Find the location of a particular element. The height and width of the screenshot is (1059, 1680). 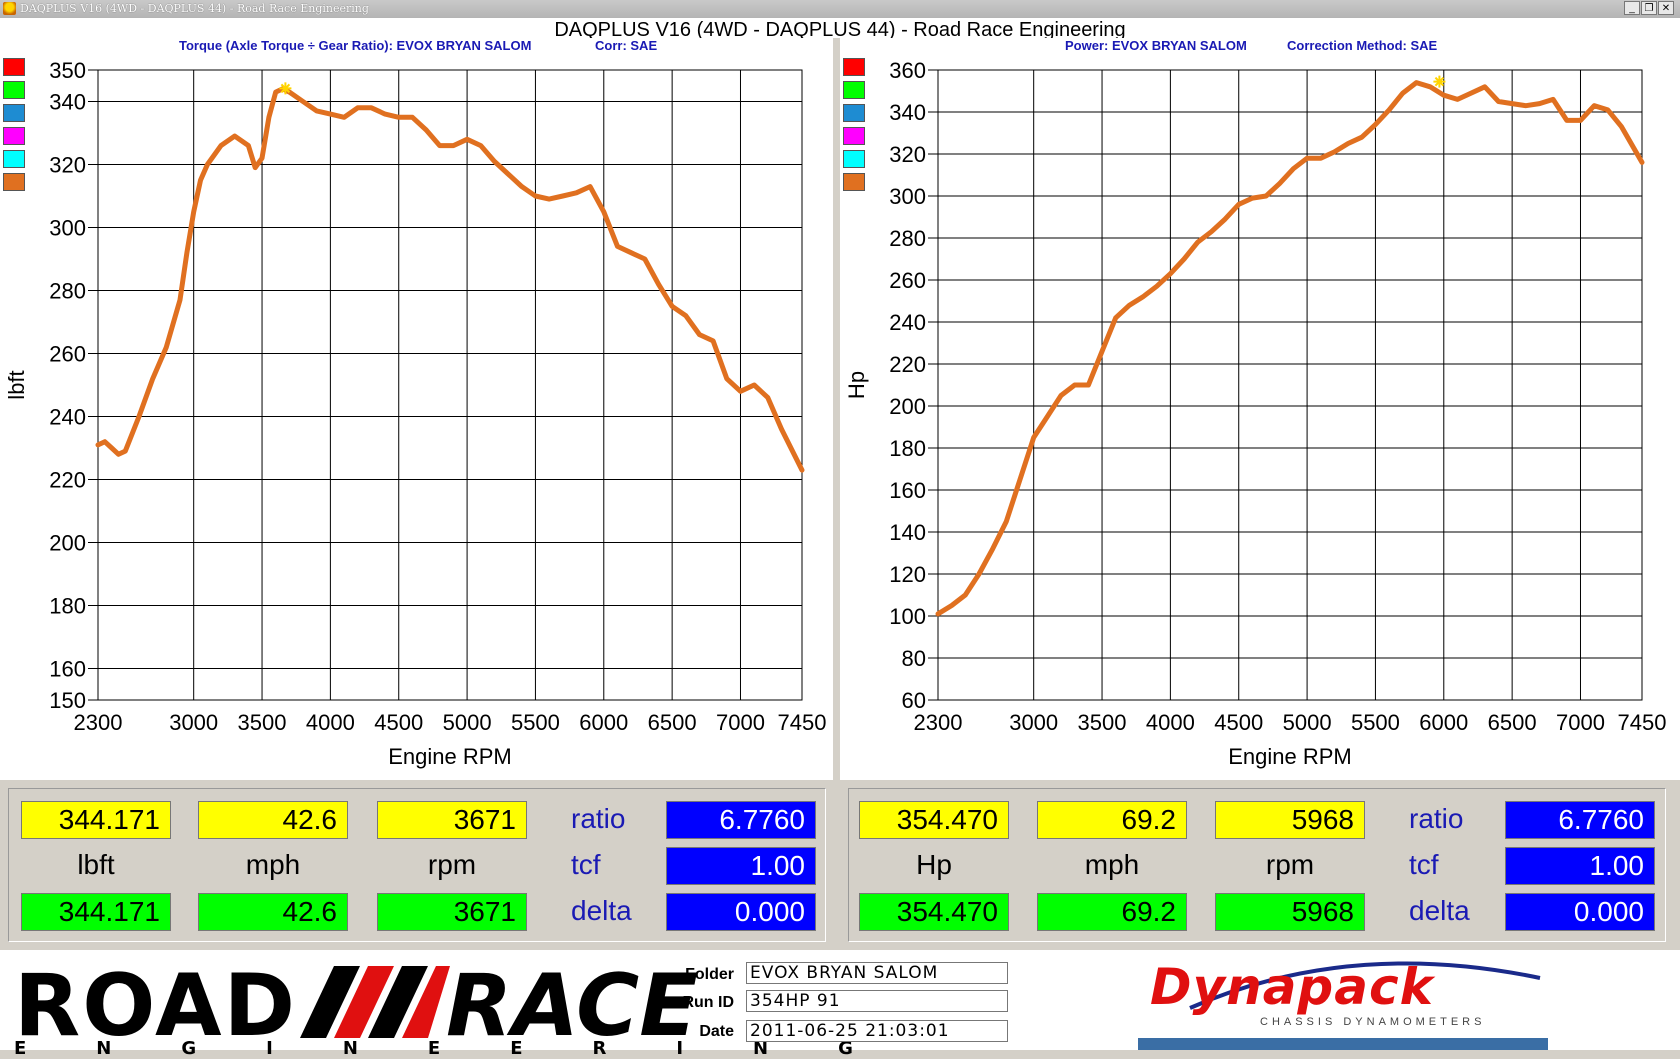

dynapack-swoosh-icon is located at coordinates (1365, 985).